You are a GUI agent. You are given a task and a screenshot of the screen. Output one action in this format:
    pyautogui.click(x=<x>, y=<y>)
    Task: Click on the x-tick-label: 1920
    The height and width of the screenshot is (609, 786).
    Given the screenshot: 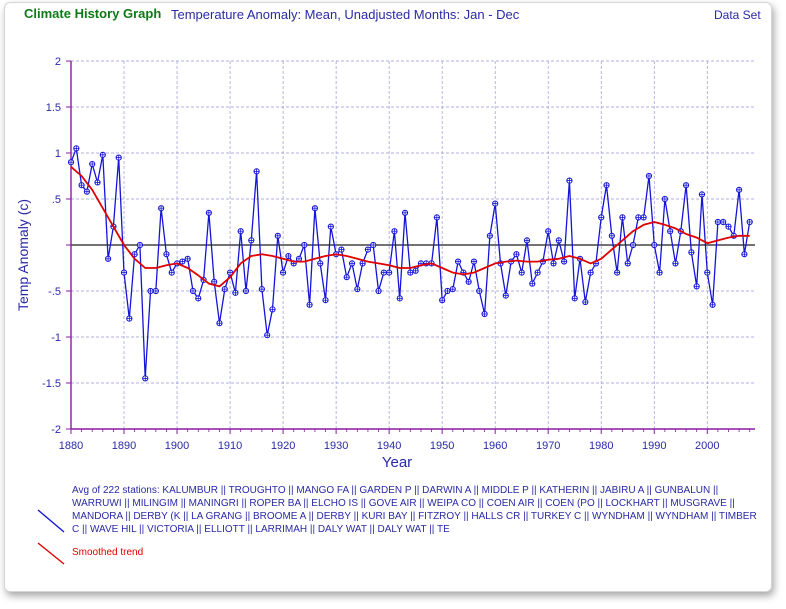 What is the action you would take?
    pyautogui.click(x=283, y=446)
    